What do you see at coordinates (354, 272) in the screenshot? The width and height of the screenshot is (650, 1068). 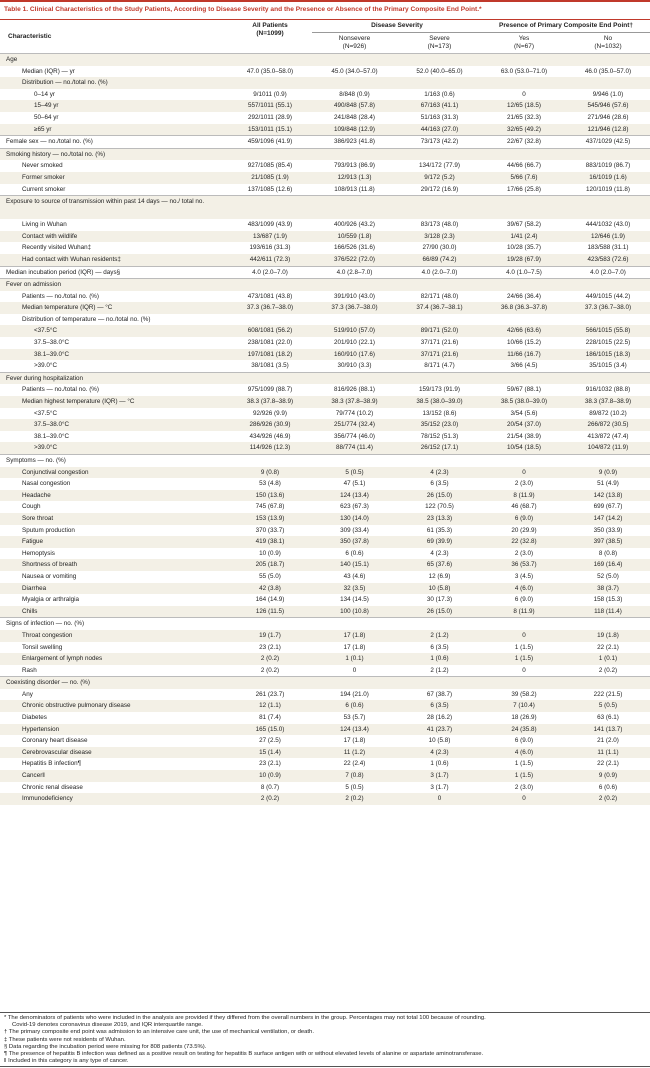 I see `row-value: 4.0 (2.8–7.0)` at bounding box center [354, 272].